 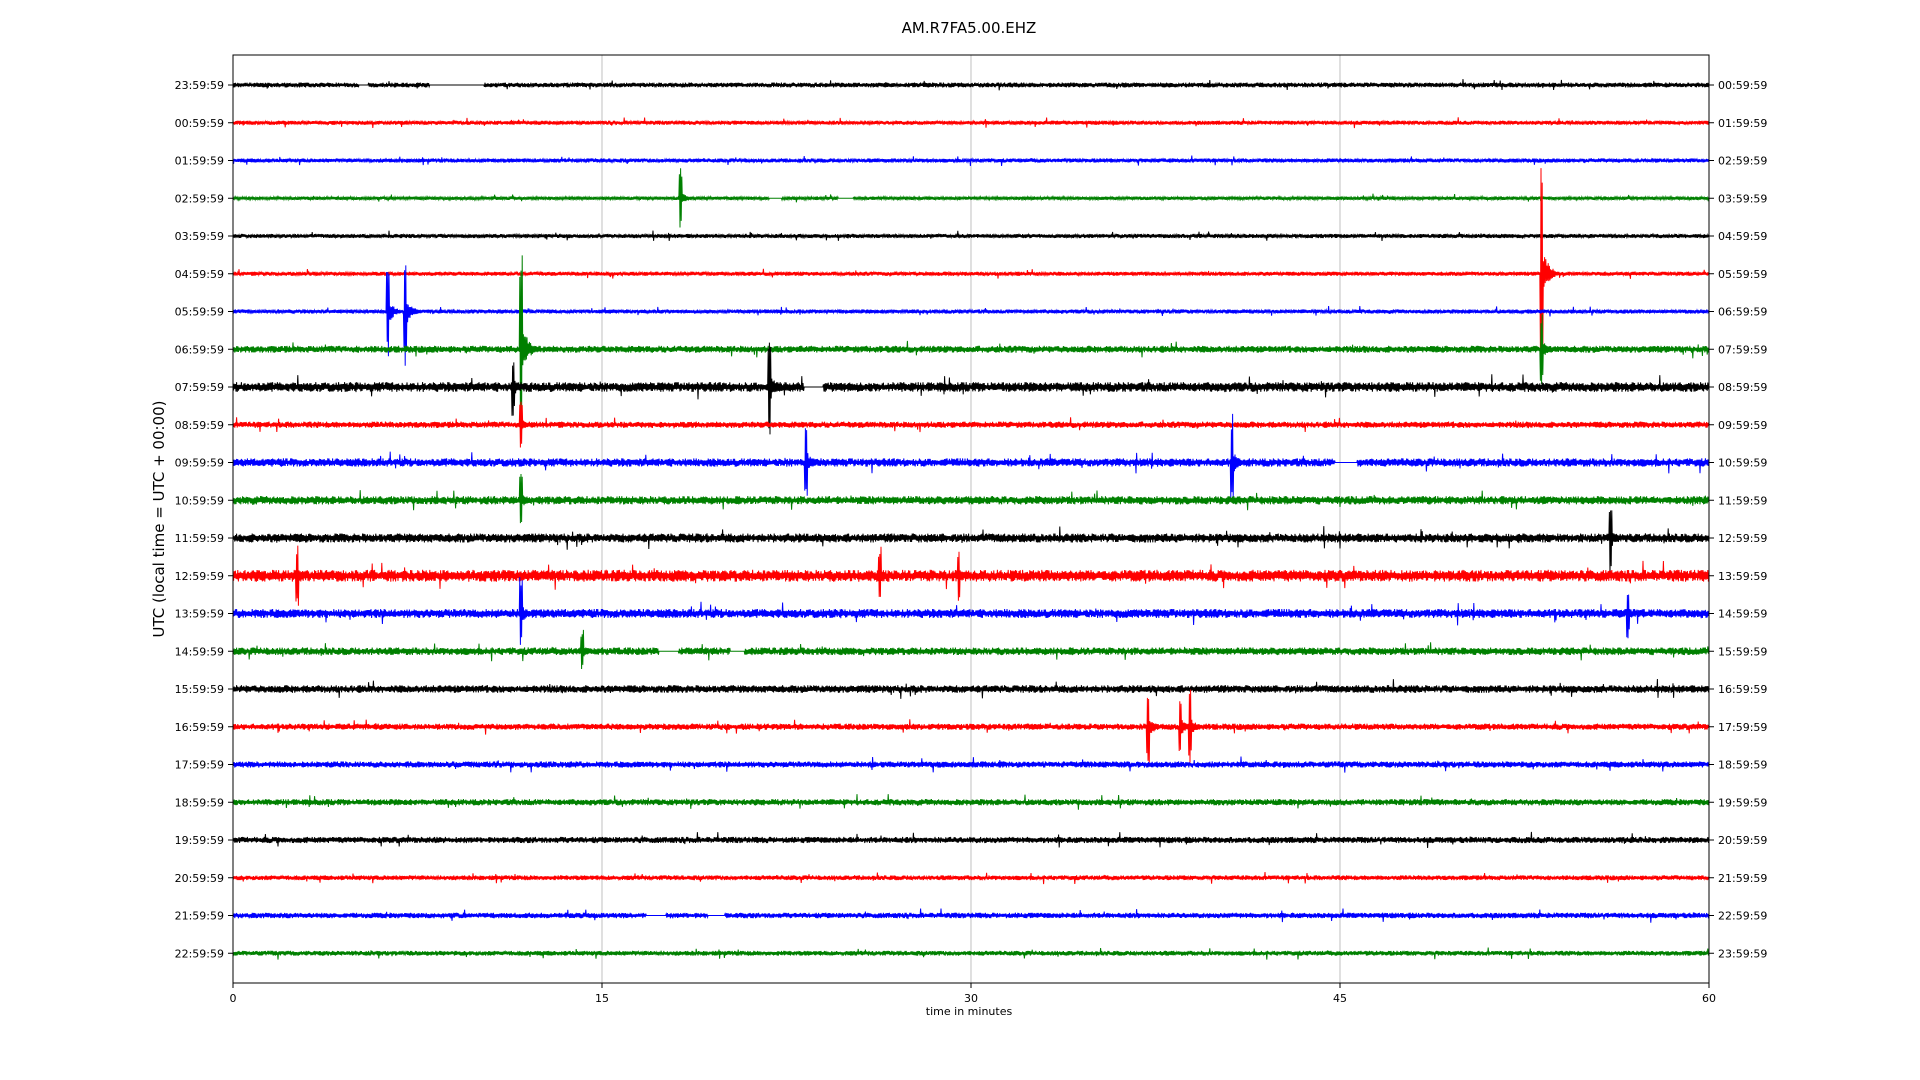 I want to click on x-tick-label: 30, so click(x=971, y=998).